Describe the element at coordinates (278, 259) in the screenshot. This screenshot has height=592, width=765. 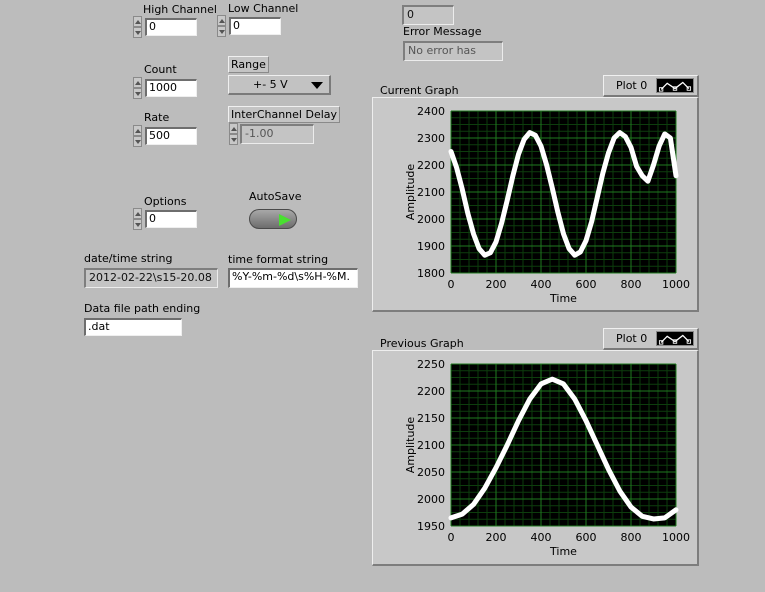
I see `time-format-label: time format string` at that location.